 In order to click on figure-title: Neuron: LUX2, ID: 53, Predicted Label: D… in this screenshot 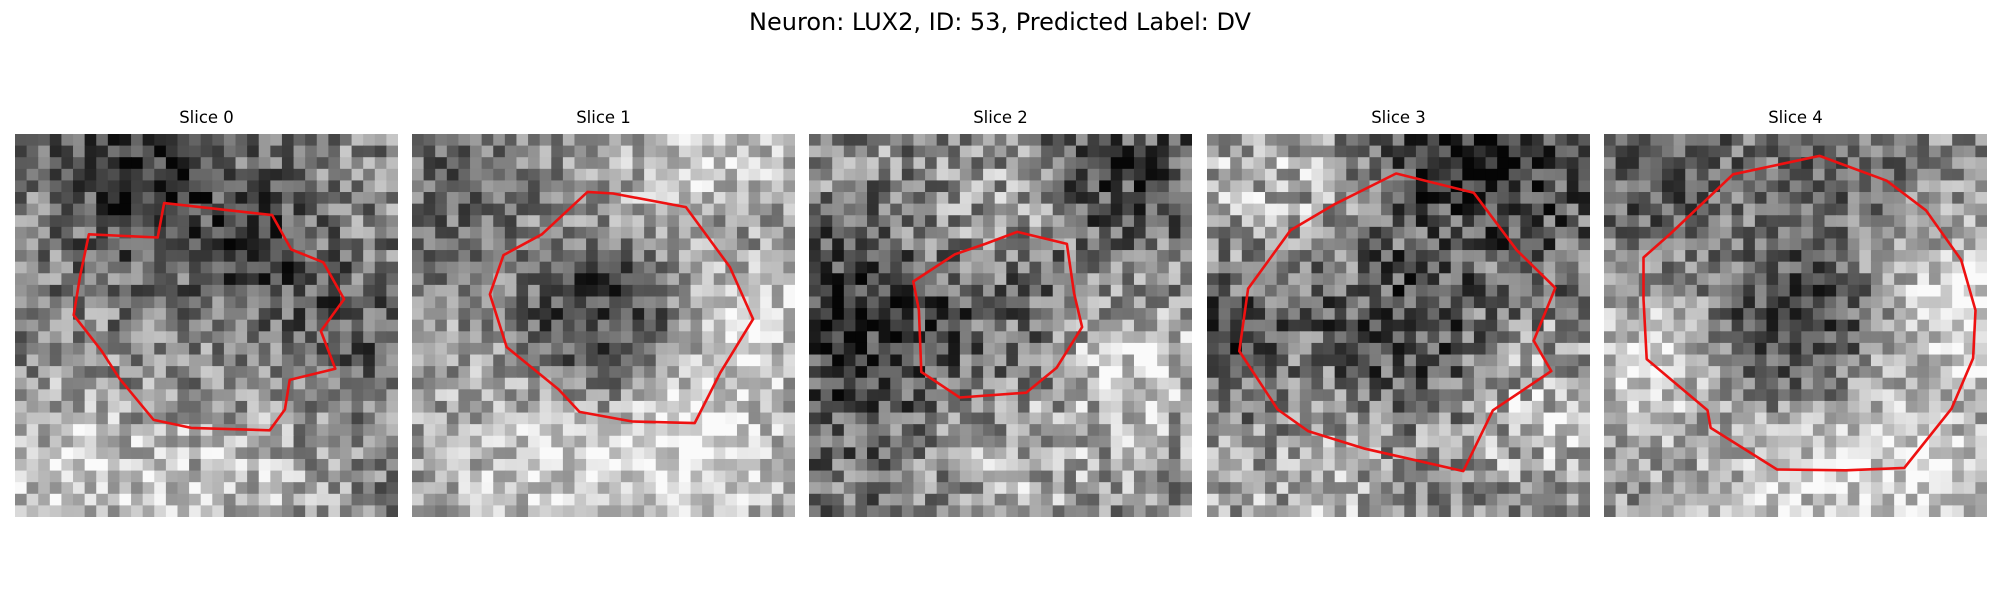, I will do `click(1000, 22)`.